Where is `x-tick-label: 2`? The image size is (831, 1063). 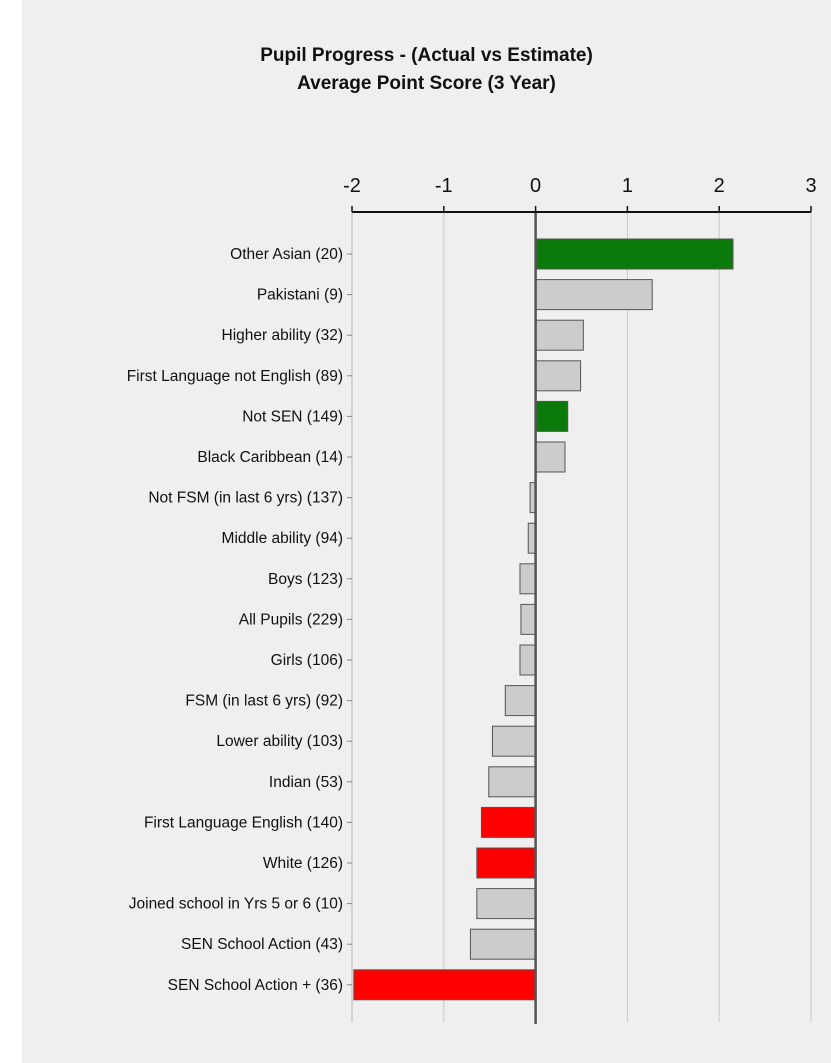
x-tick-label: 2 is located at coordinates (719, 186).